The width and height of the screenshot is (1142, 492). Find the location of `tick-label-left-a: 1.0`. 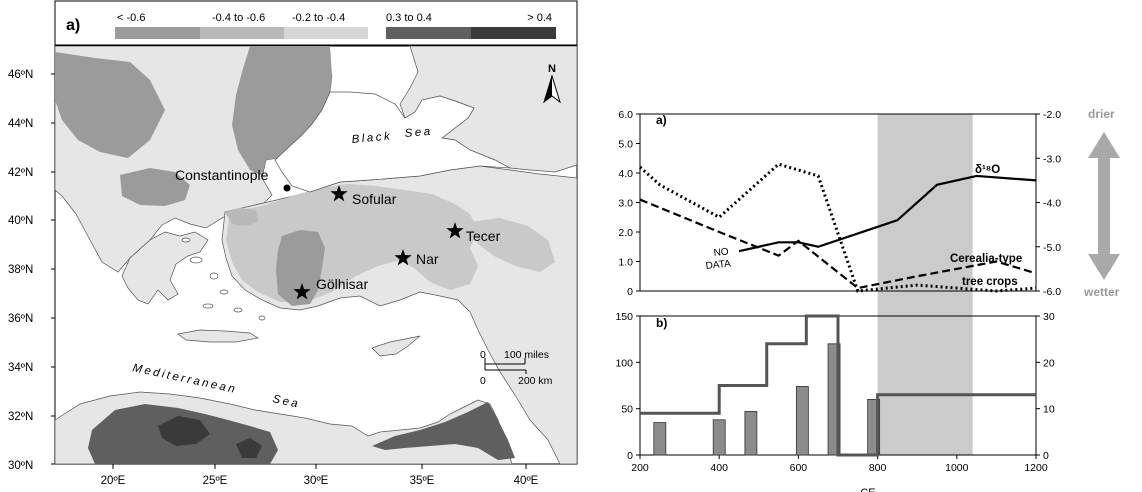

tick-label-left-a: 1.0 is located at coordinates (625, 263).